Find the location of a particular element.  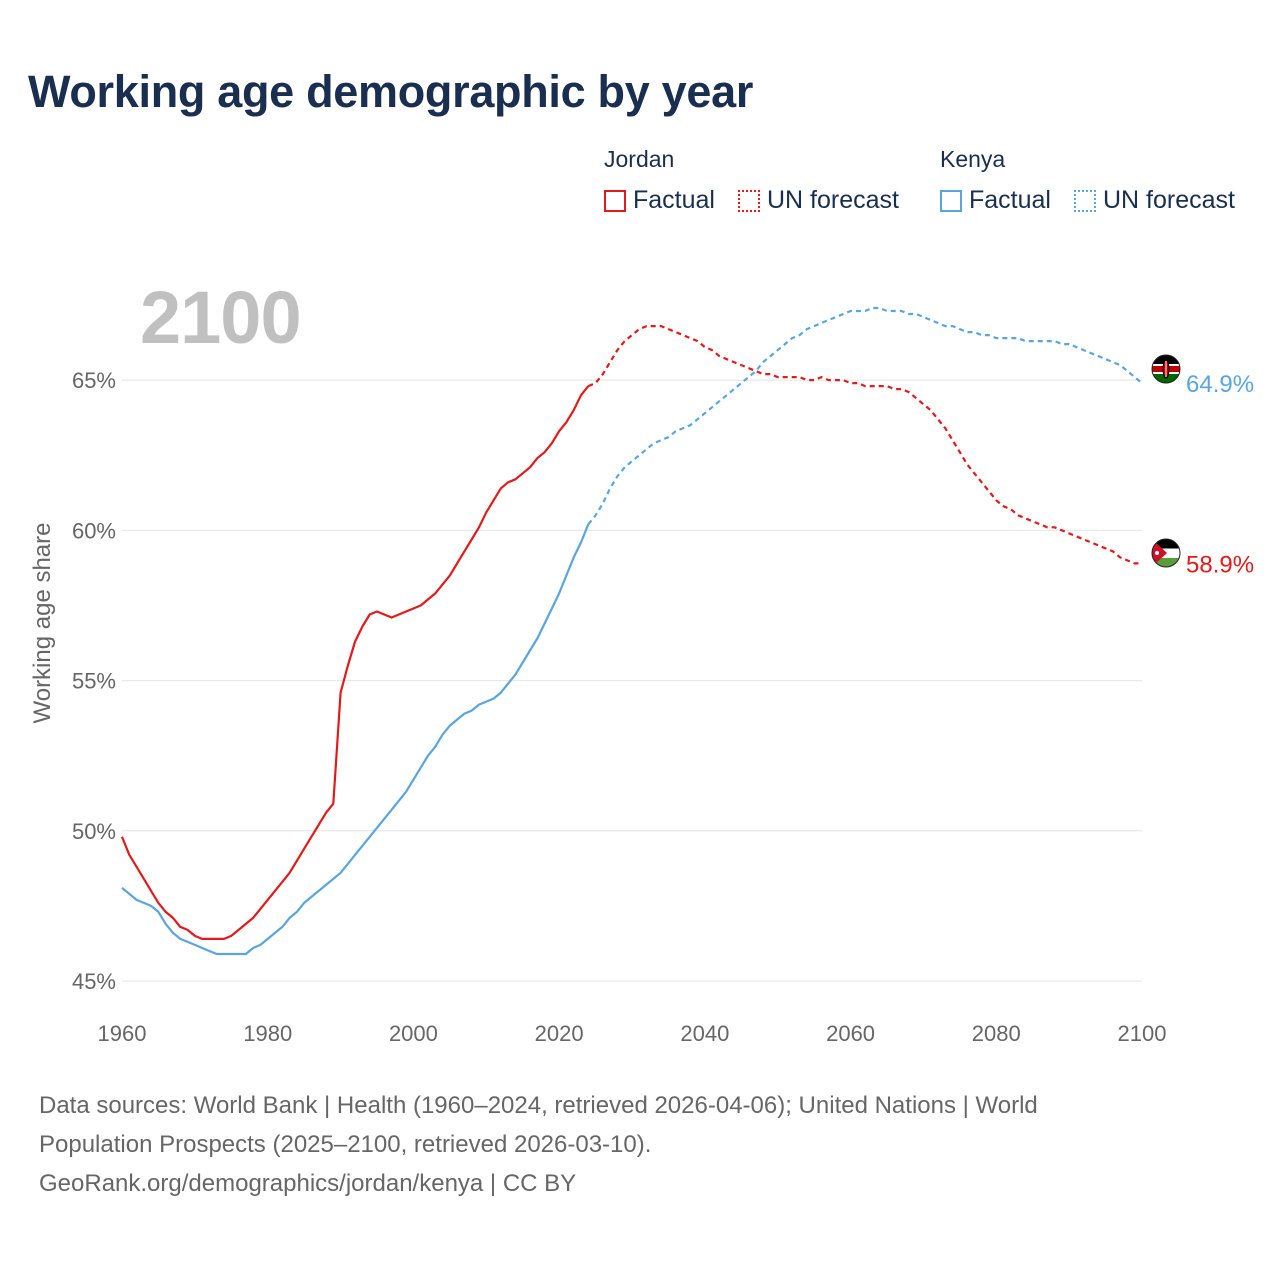

y-tick-label: 65% is located at coordinates (94, 380).